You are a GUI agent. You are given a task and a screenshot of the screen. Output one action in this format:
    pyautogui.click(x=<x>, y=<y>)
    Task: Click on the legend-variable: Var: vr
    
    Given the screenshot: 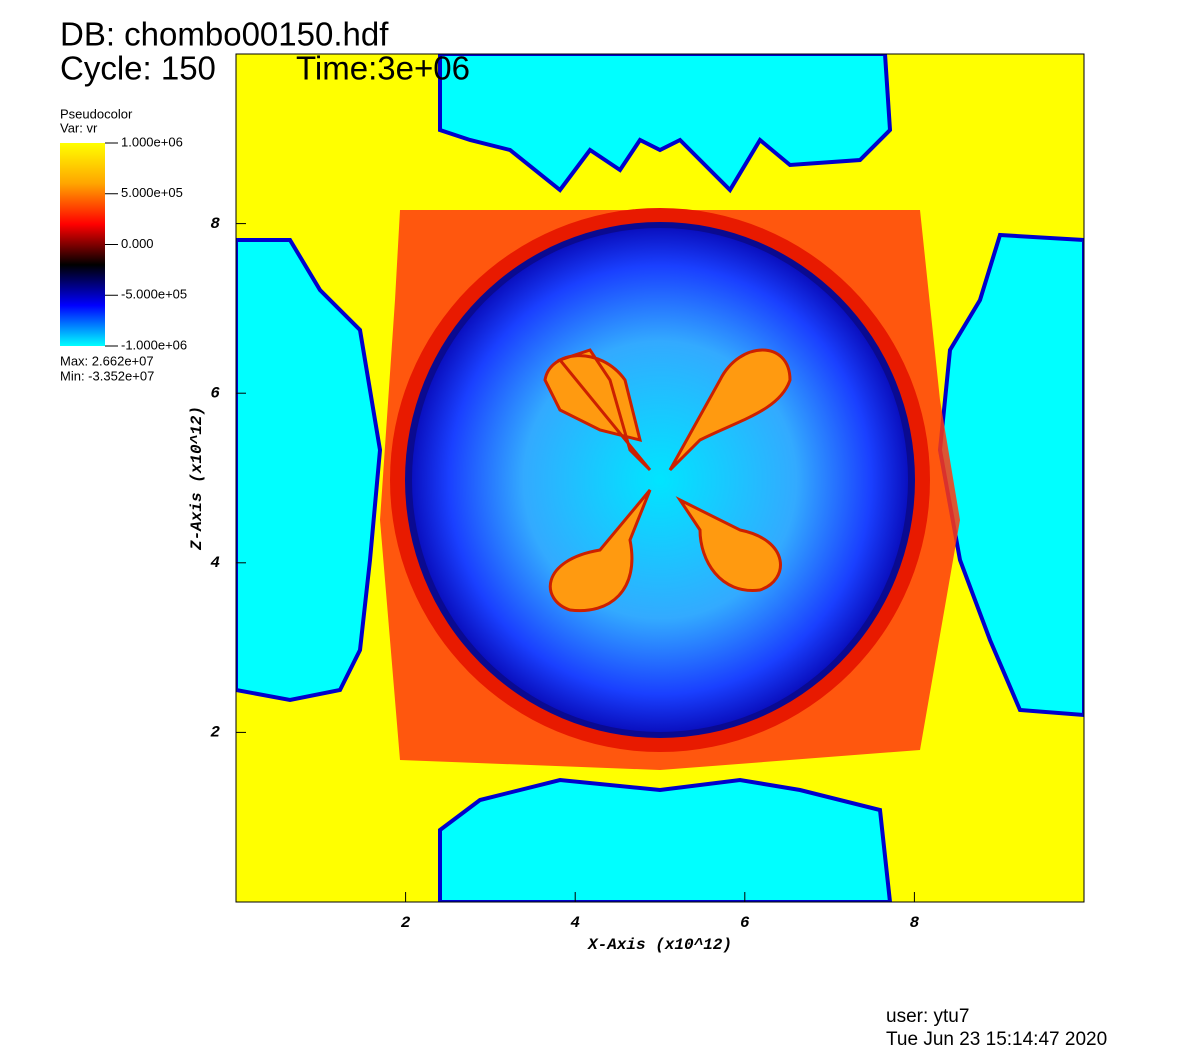 What is the action you would take?
    pyautogui.click(x=79, y=127)
    